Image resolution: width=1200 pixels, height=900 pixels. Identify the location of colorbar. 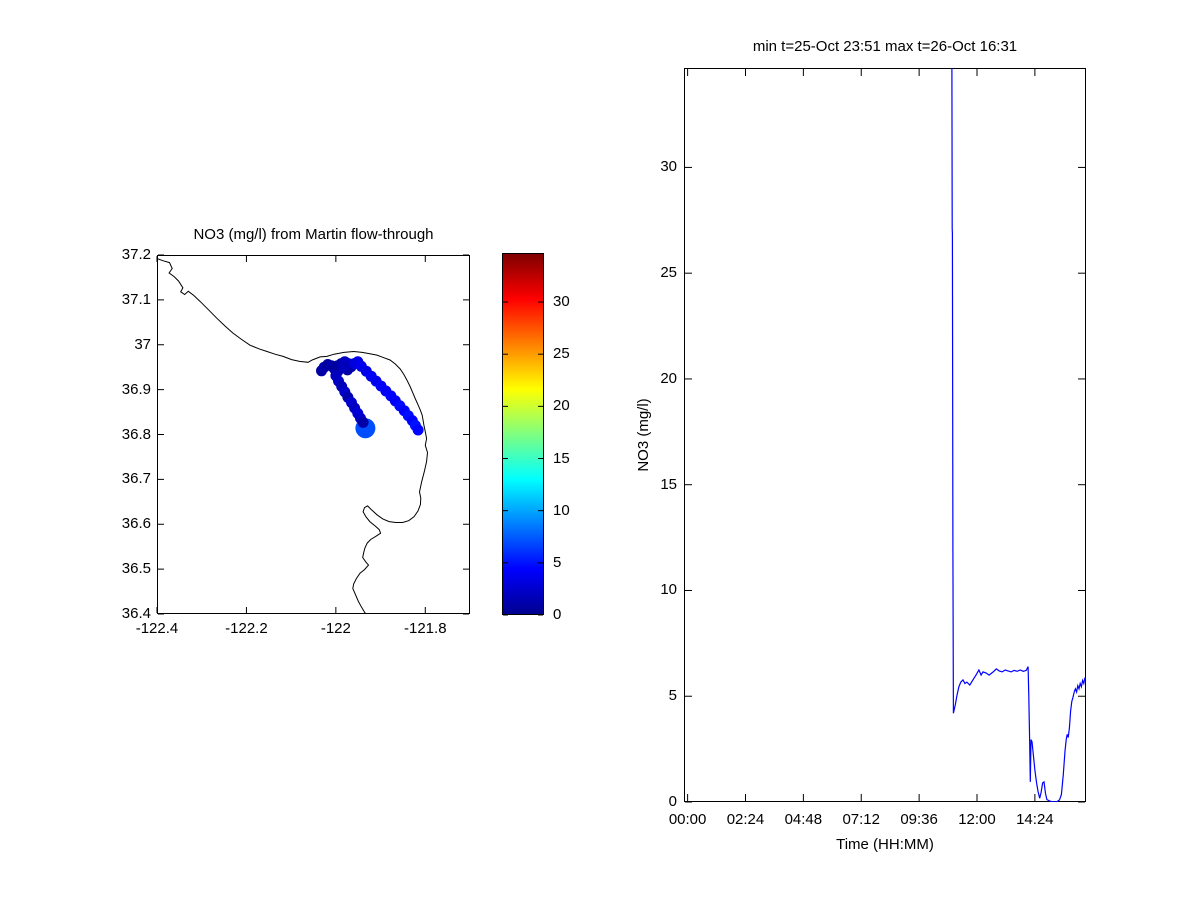
(523, 434).